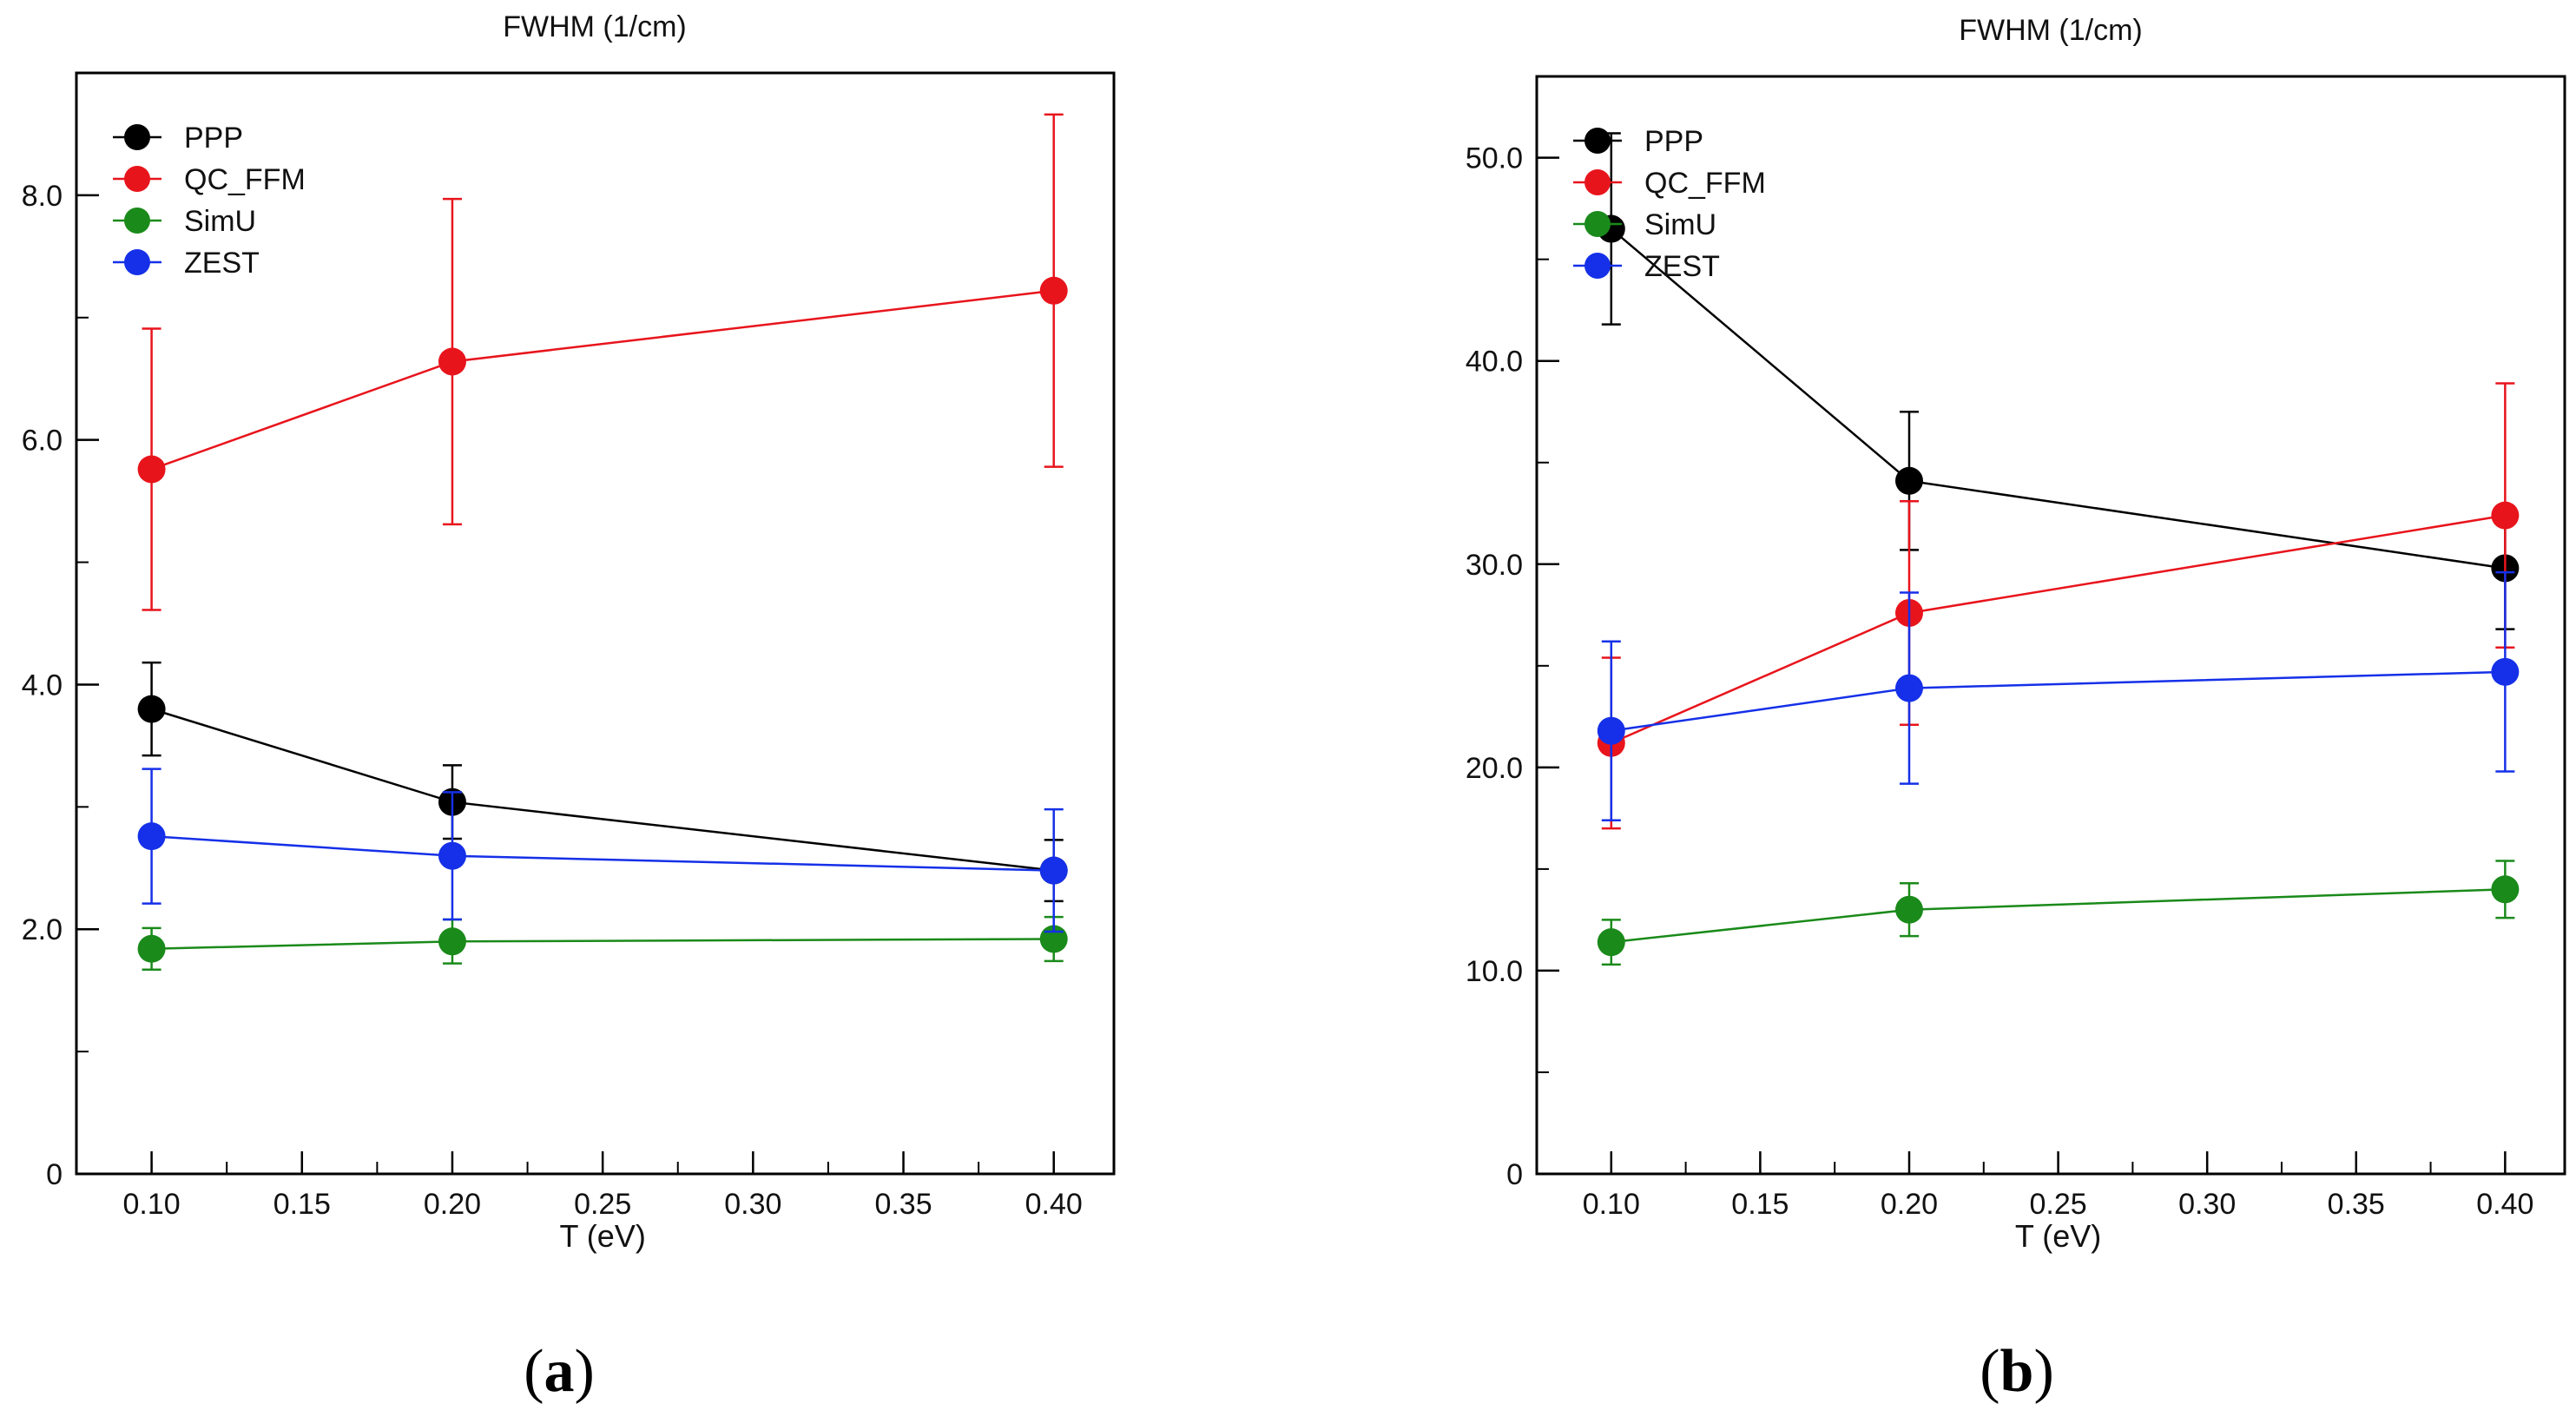 The width and height of the screenshot is (2576, 1417). I want to click on y-tick-label: 40.0, so click(1494, 363).